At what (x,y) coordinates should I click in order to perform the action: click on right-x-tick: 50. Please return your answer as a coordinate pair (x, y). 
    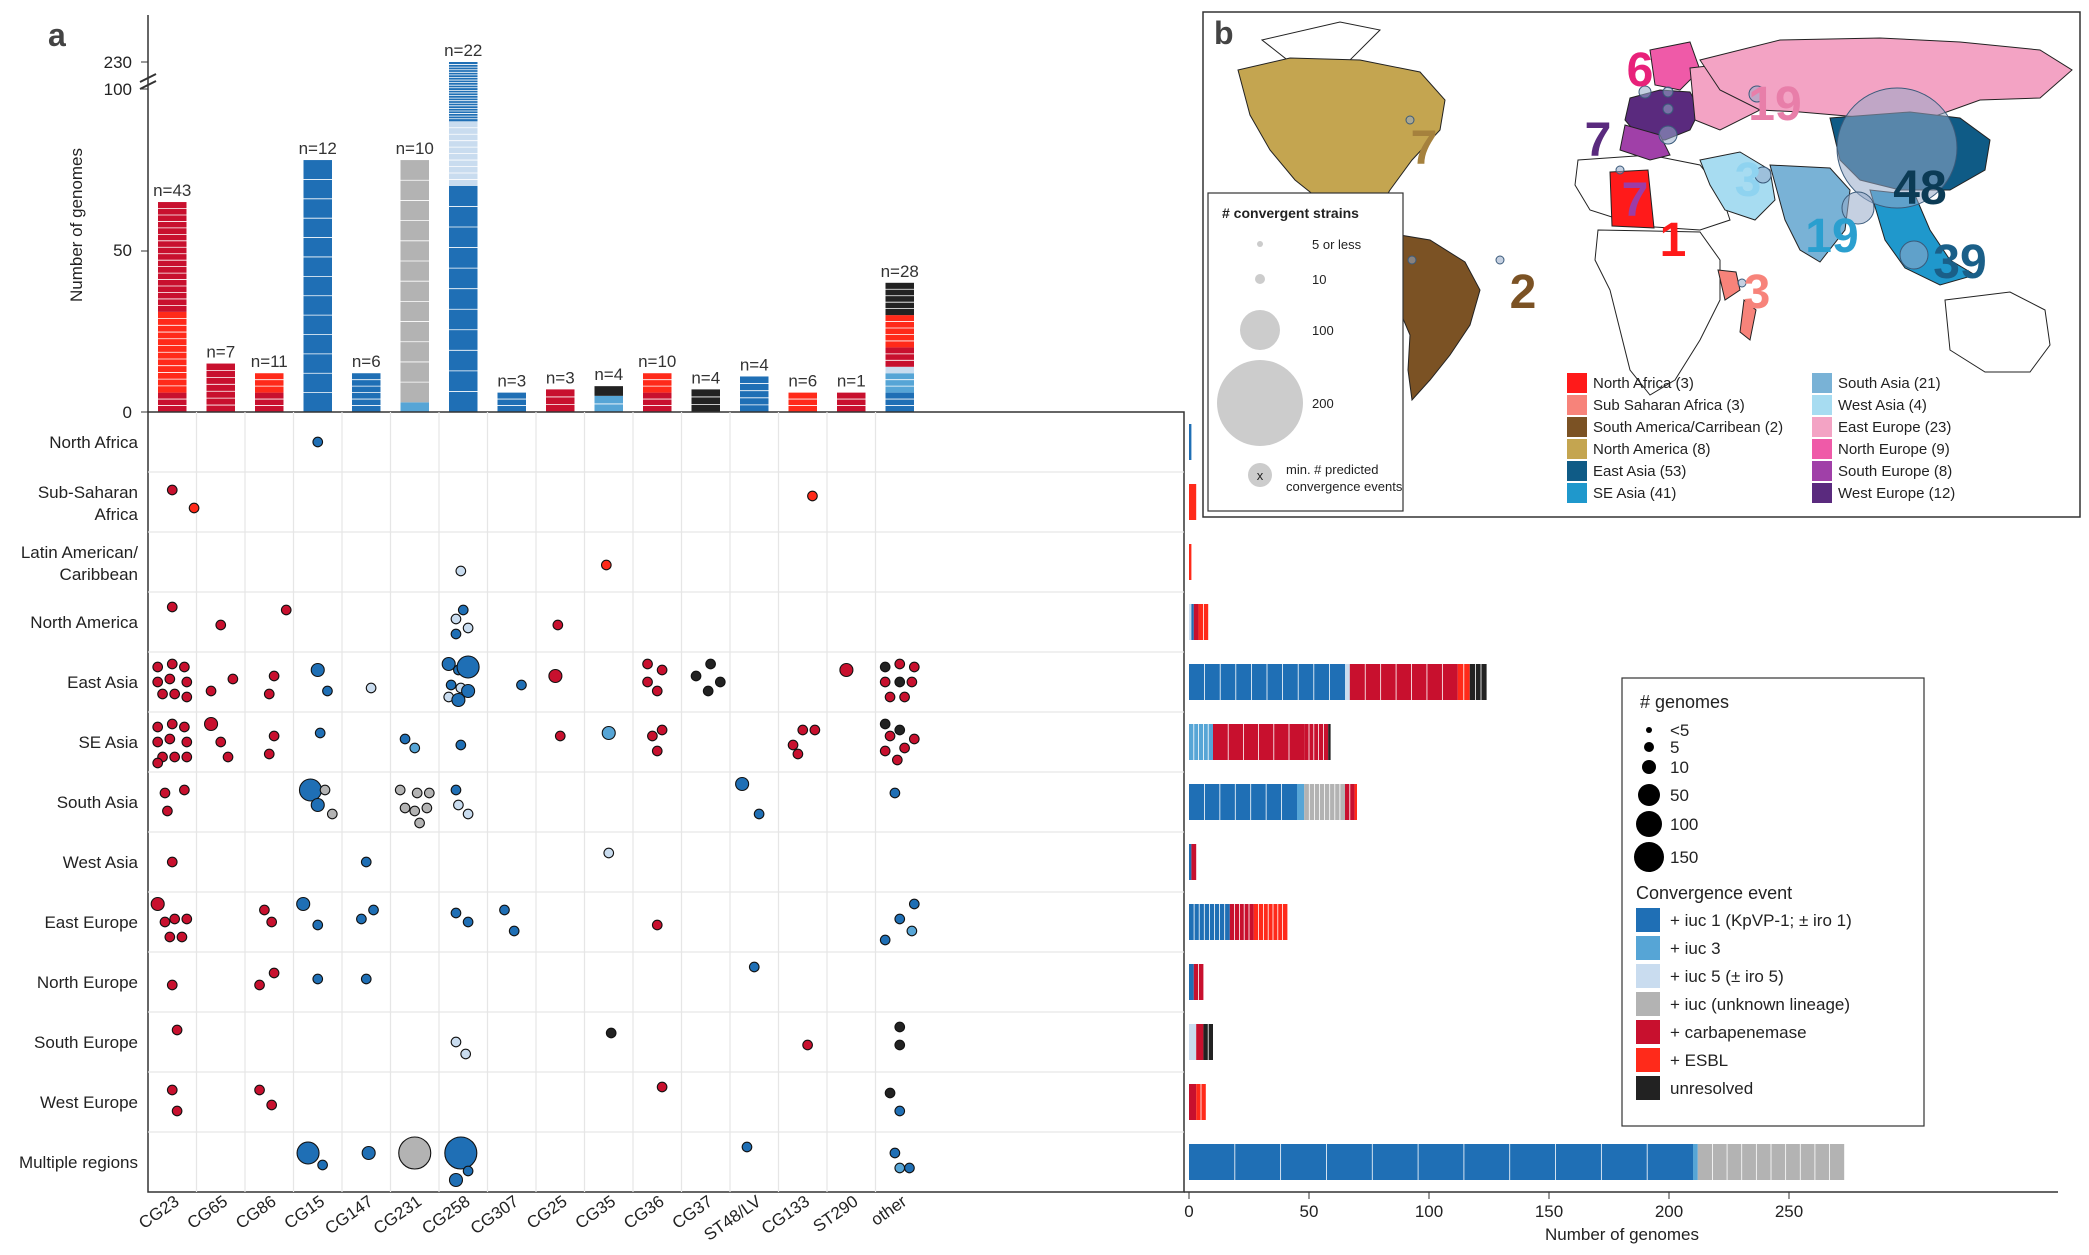
    Looking at the image, I should click on (1309, 1211).